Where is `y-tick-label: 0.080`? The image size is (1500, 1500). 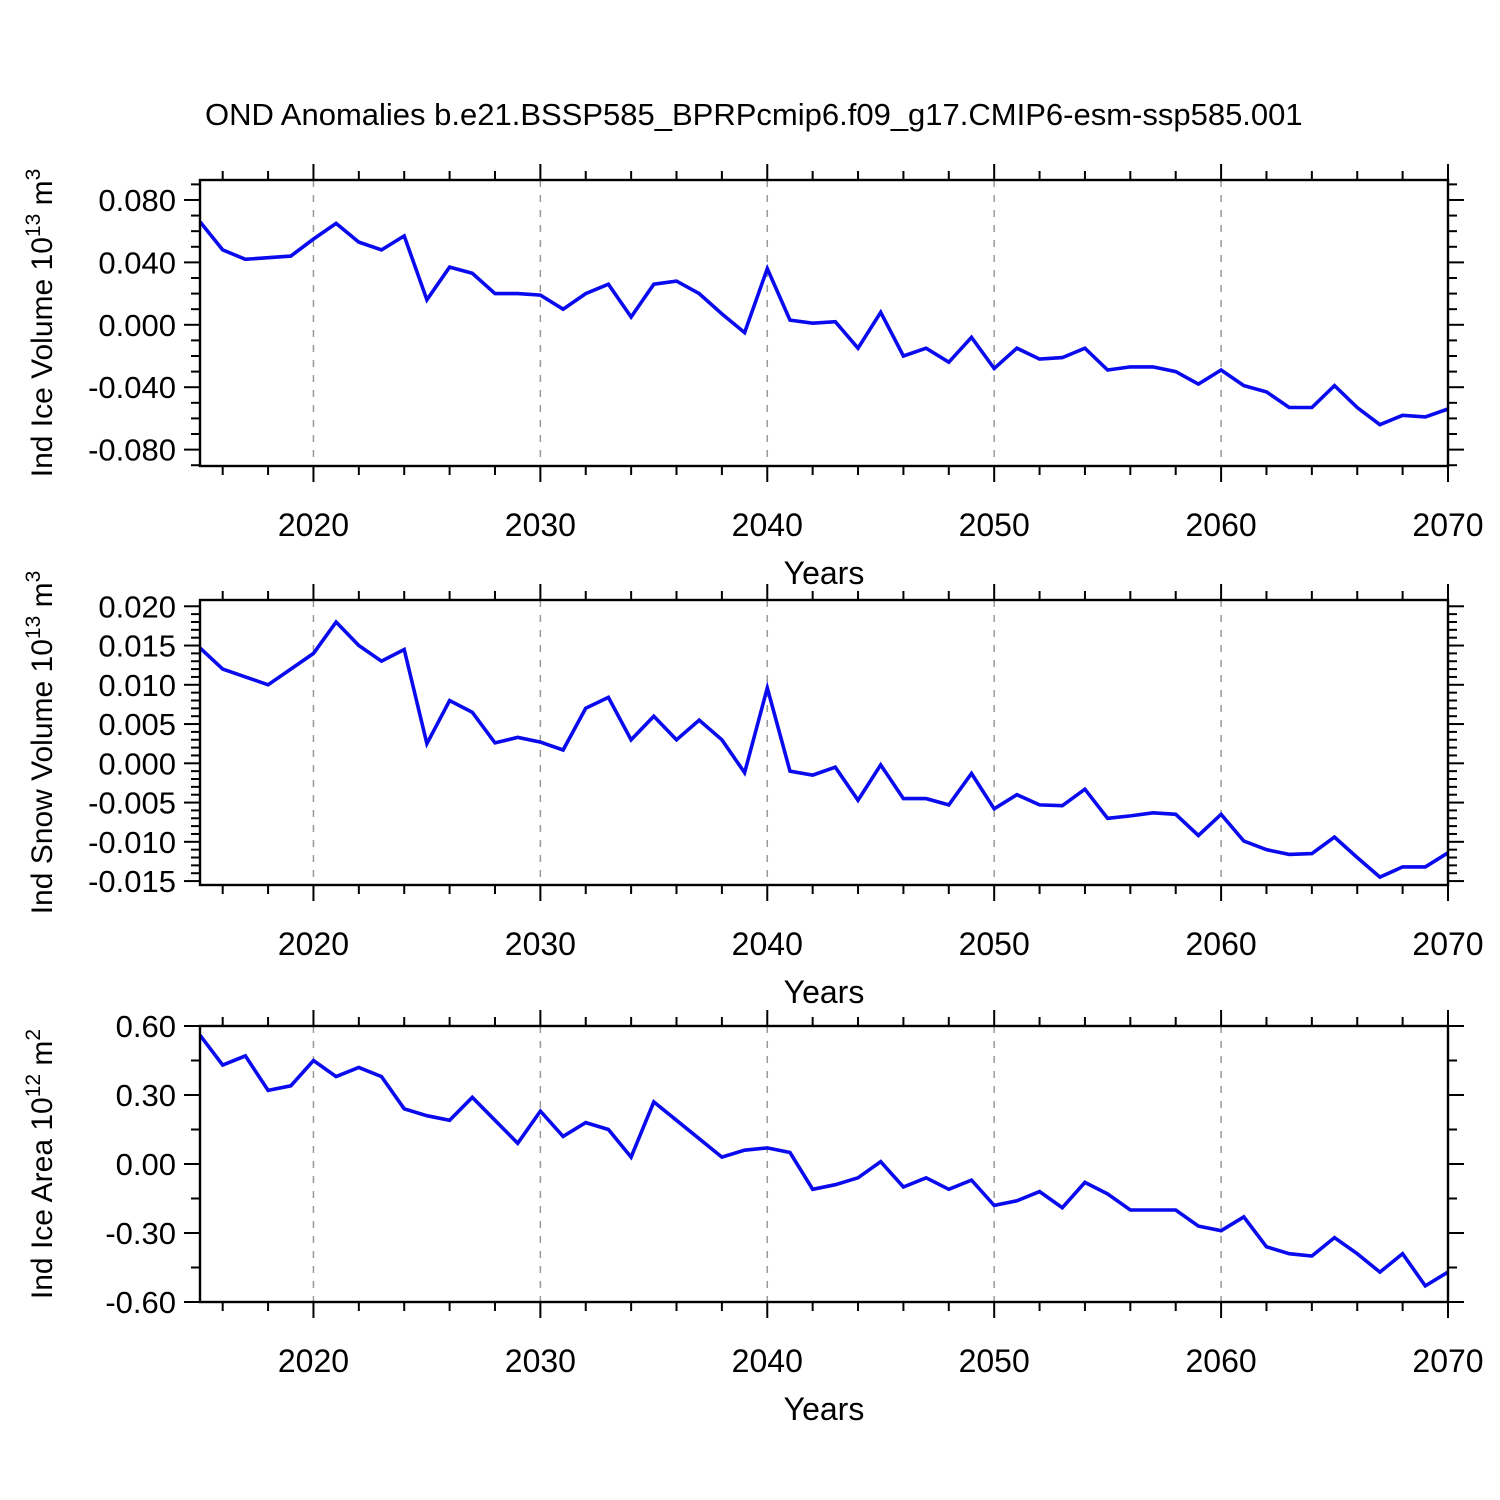
y-tick-label: 0.080 is located at coordinates (137, 200).